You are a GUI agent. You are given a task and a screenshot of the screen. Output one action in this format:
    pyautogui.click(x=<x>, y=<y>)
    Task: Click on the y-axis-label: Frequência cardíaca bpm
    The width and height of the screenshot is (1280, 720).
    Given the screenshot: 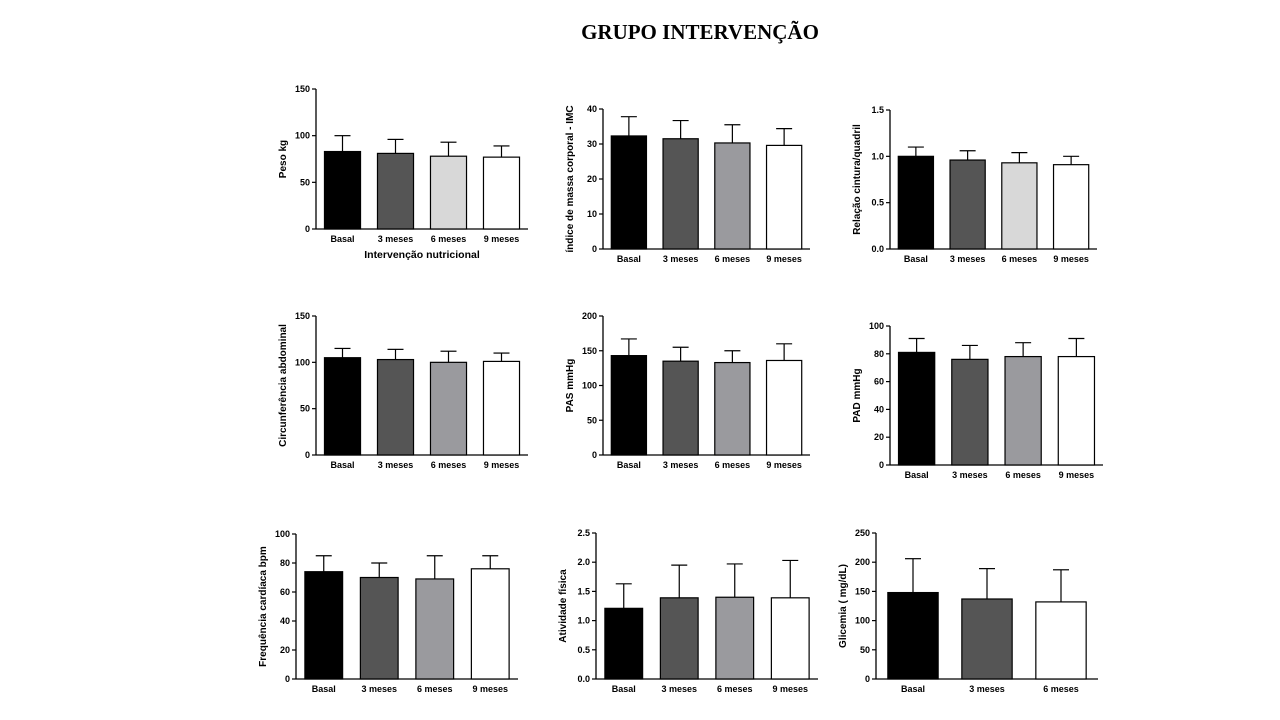 What is the action you would take?
    pyautogui.click(x=263, y=606)
    